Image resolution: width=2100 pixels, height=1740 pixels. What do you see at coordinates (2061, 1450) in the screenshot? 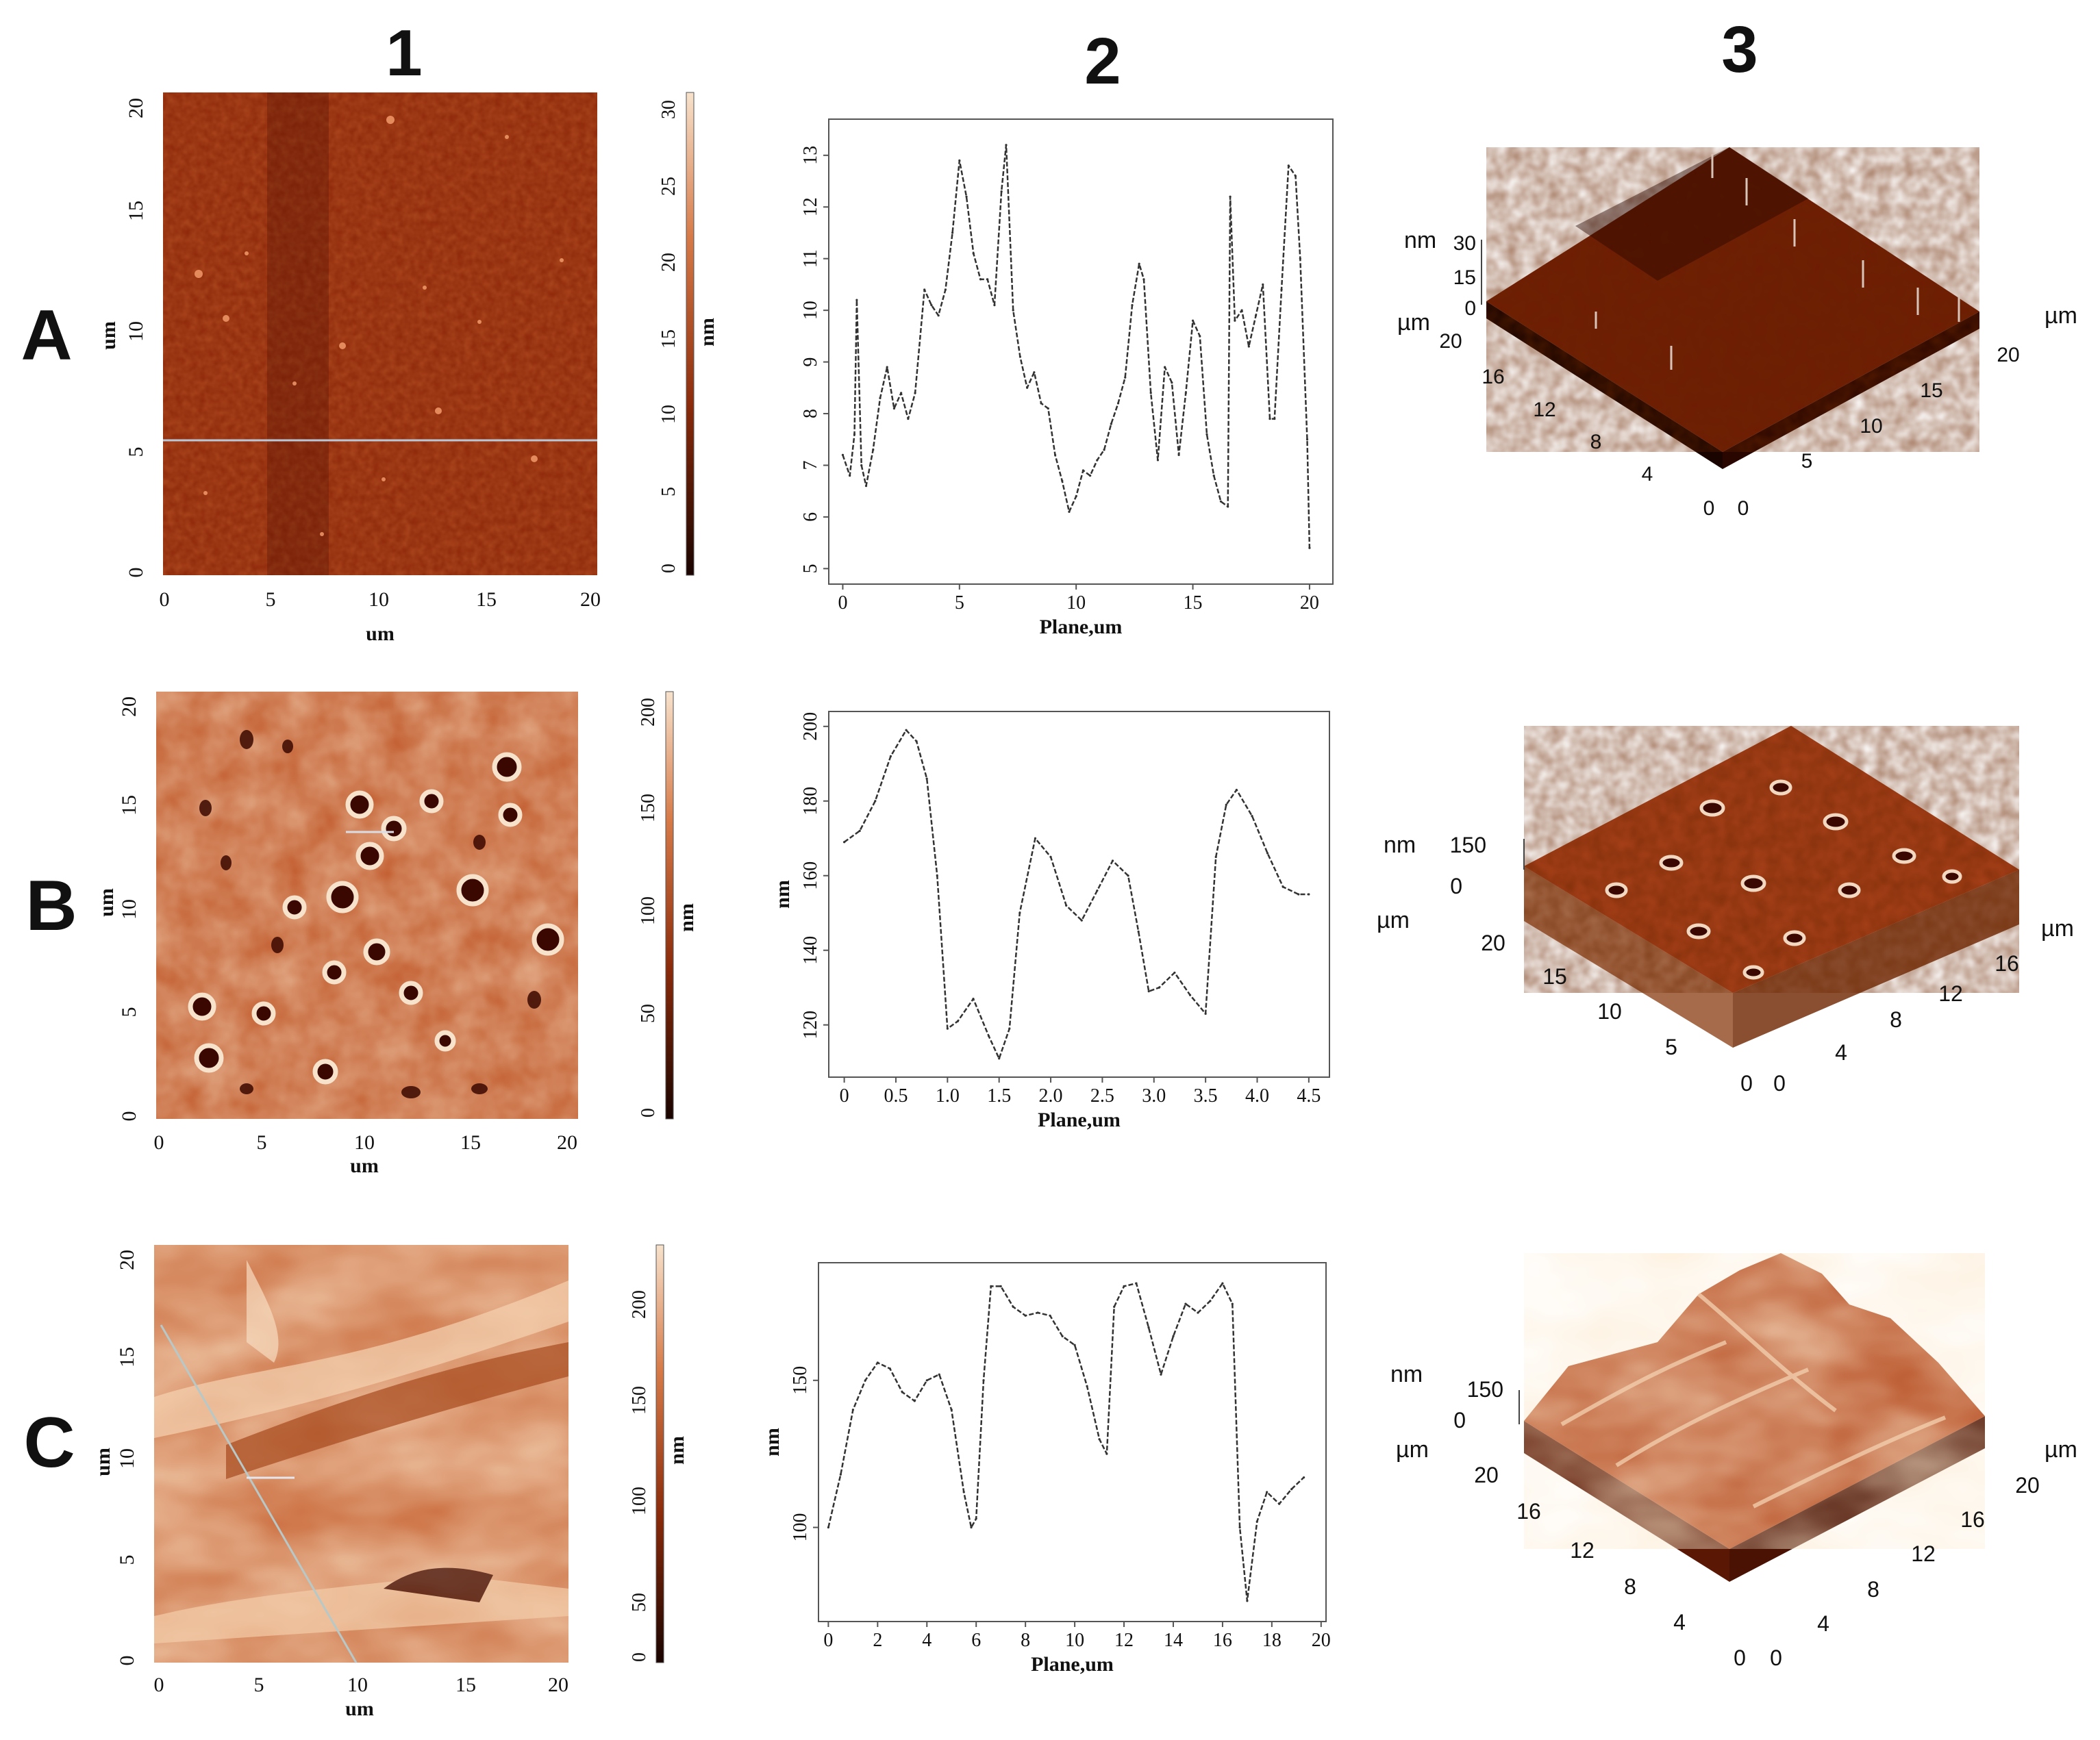
I see `surface-c-right-axis-label: µm` at bounding box center [2061, 1450].